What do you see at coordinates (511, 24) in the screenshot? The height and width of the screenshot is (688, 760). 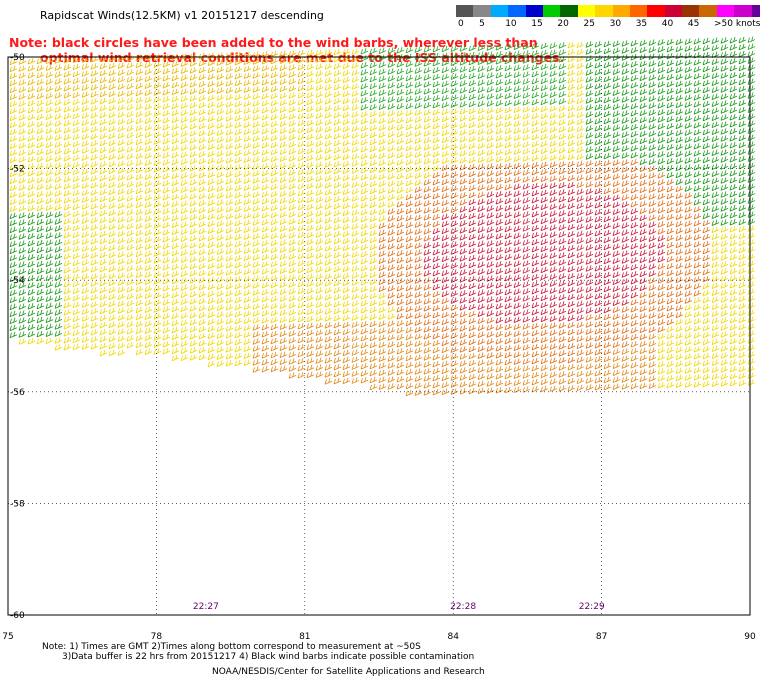 I see `color-scale-label: 10` at bounding box center [511, 24].